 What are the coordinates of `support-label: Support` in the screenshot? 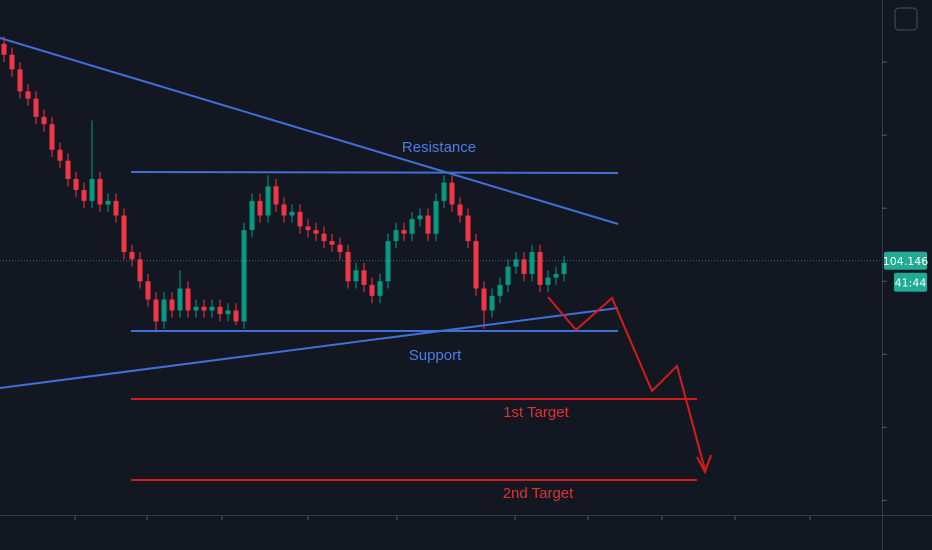 It's located at (435, 355).